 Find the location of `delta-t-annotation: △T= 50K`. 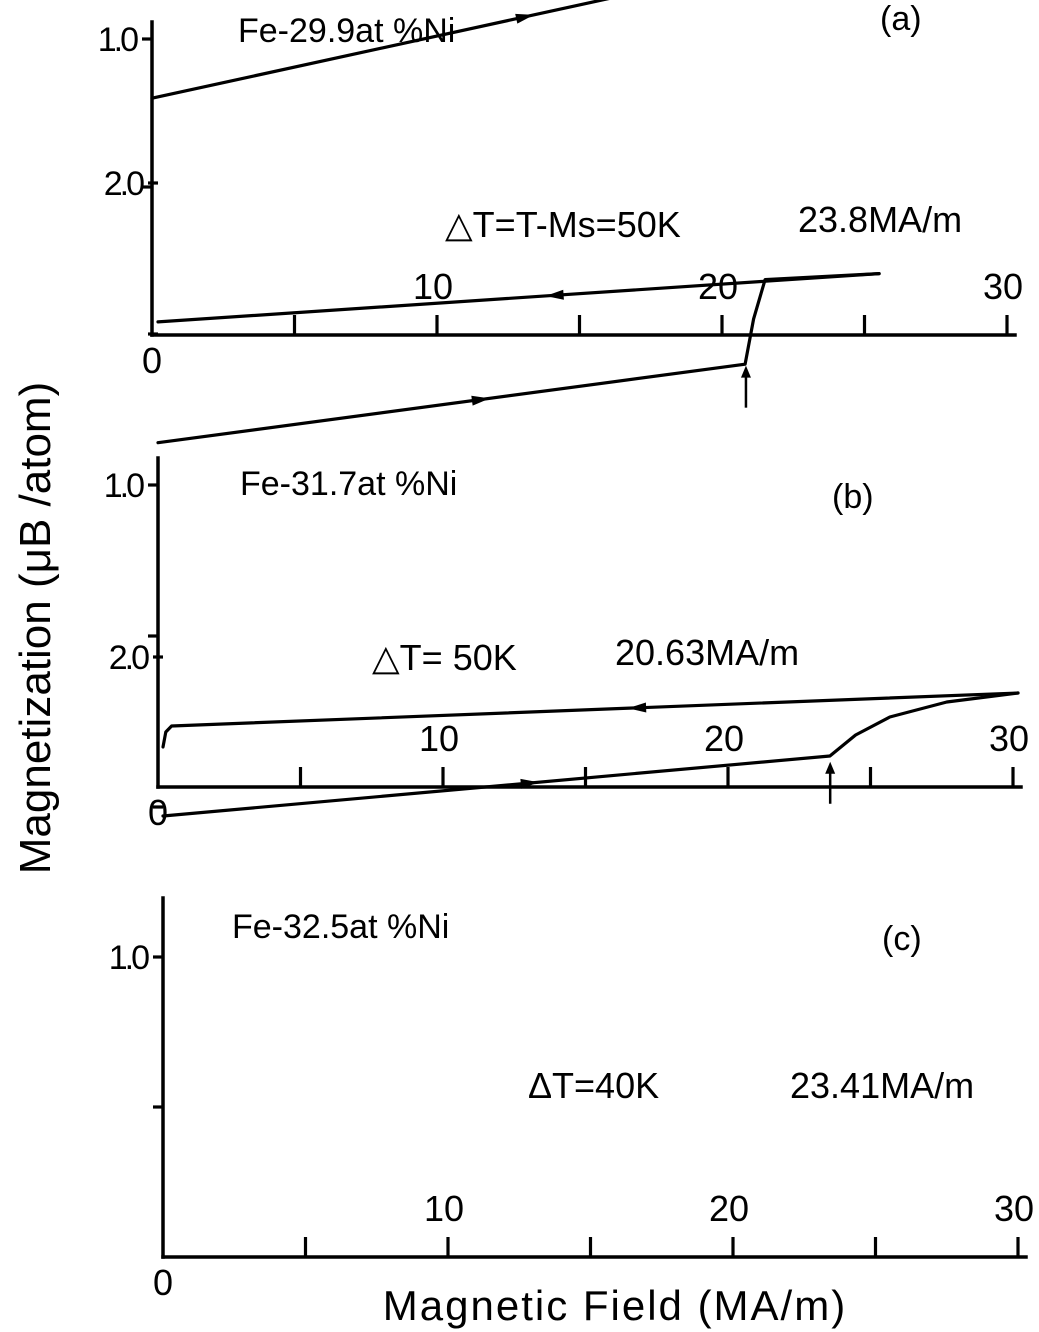

delta-t-annotation: △T= 50K is located at coordinates (444, 657).